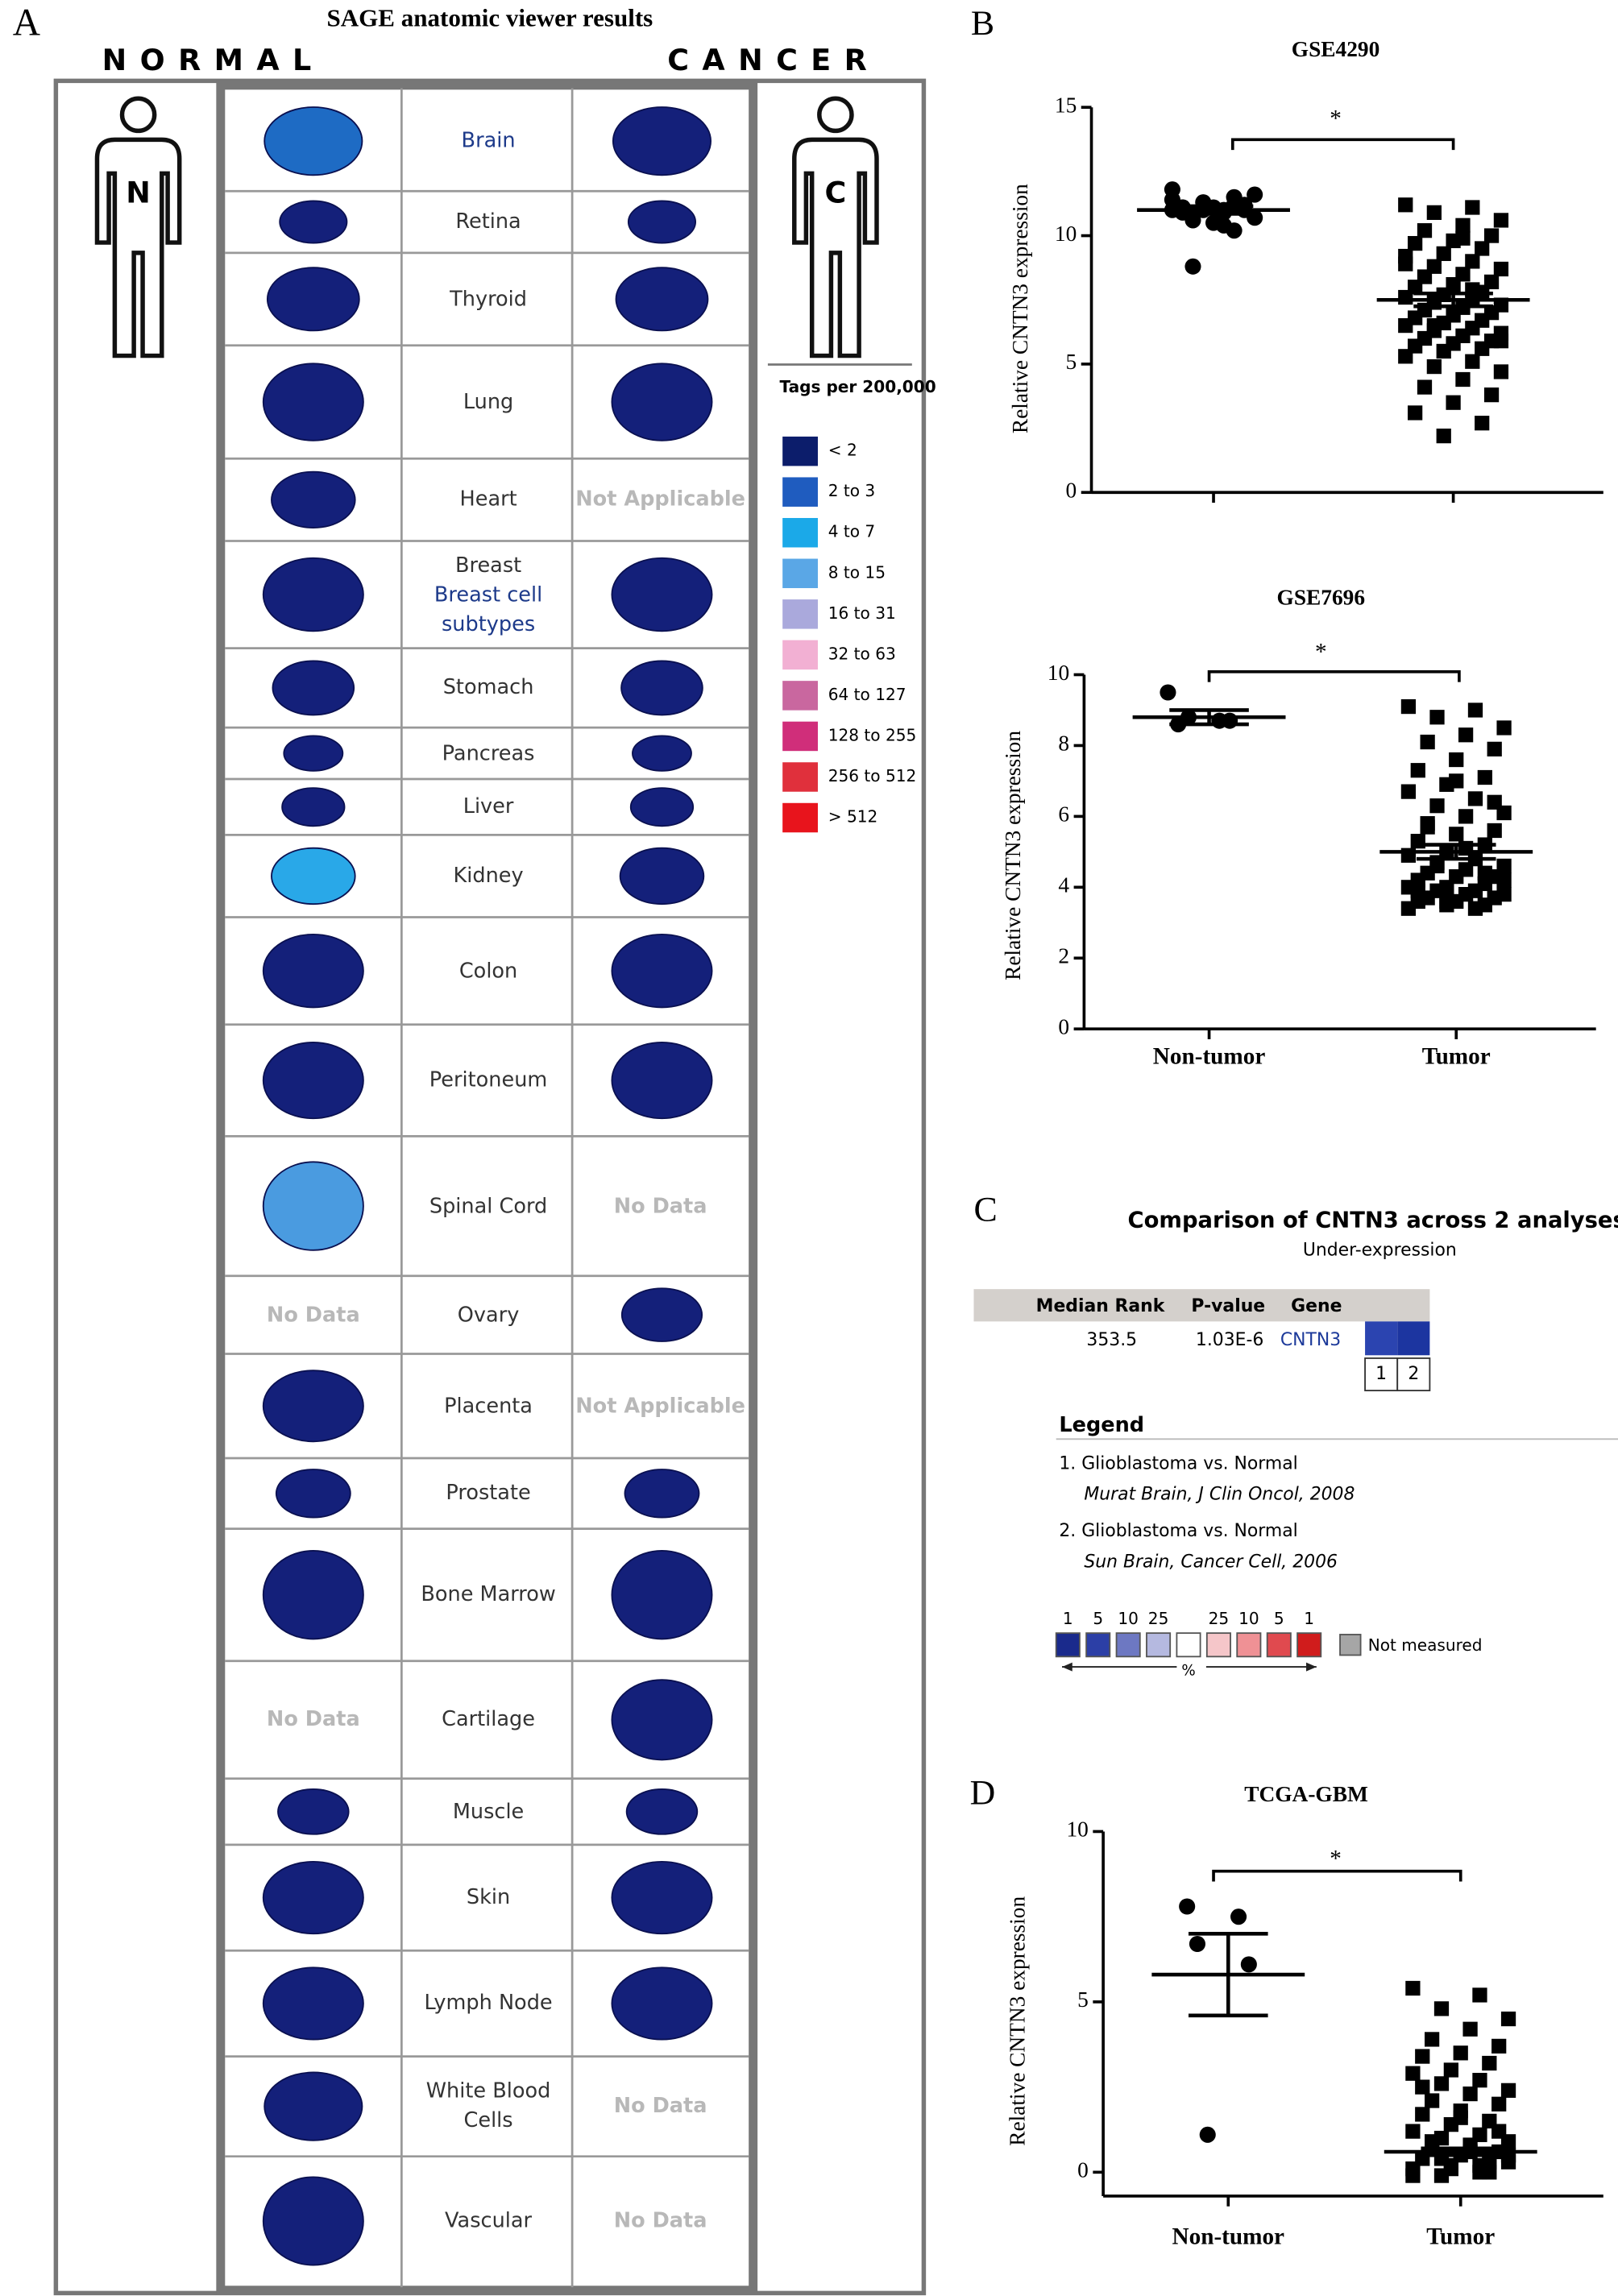 The height and width of the screenshot is (2296, 1618). What do you see at coordinates (488, 1719) in the screenshot?
I see `cell: Cartilage` at bounding box center [488, 1719].